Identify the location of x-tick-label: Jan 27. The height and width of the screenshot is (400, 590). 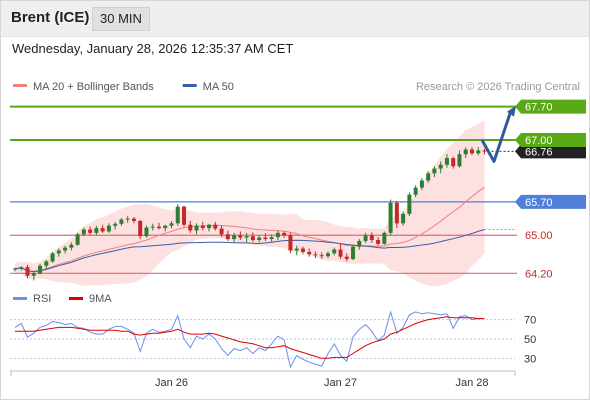
(340, 383).